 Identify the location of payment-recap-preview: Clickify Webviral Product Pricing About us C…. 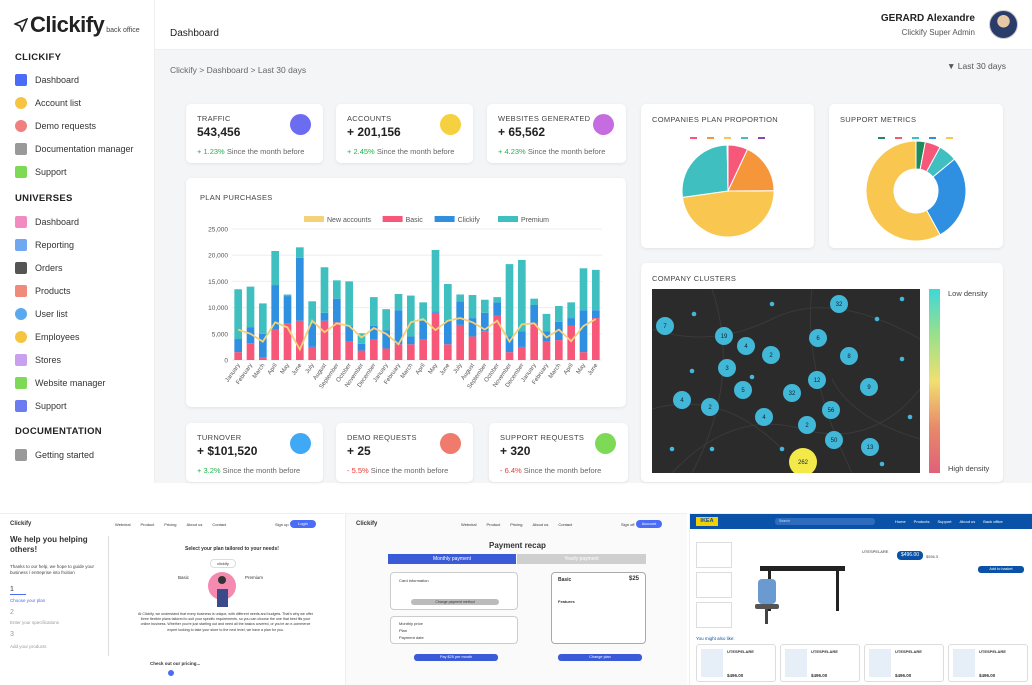
(516, 599).